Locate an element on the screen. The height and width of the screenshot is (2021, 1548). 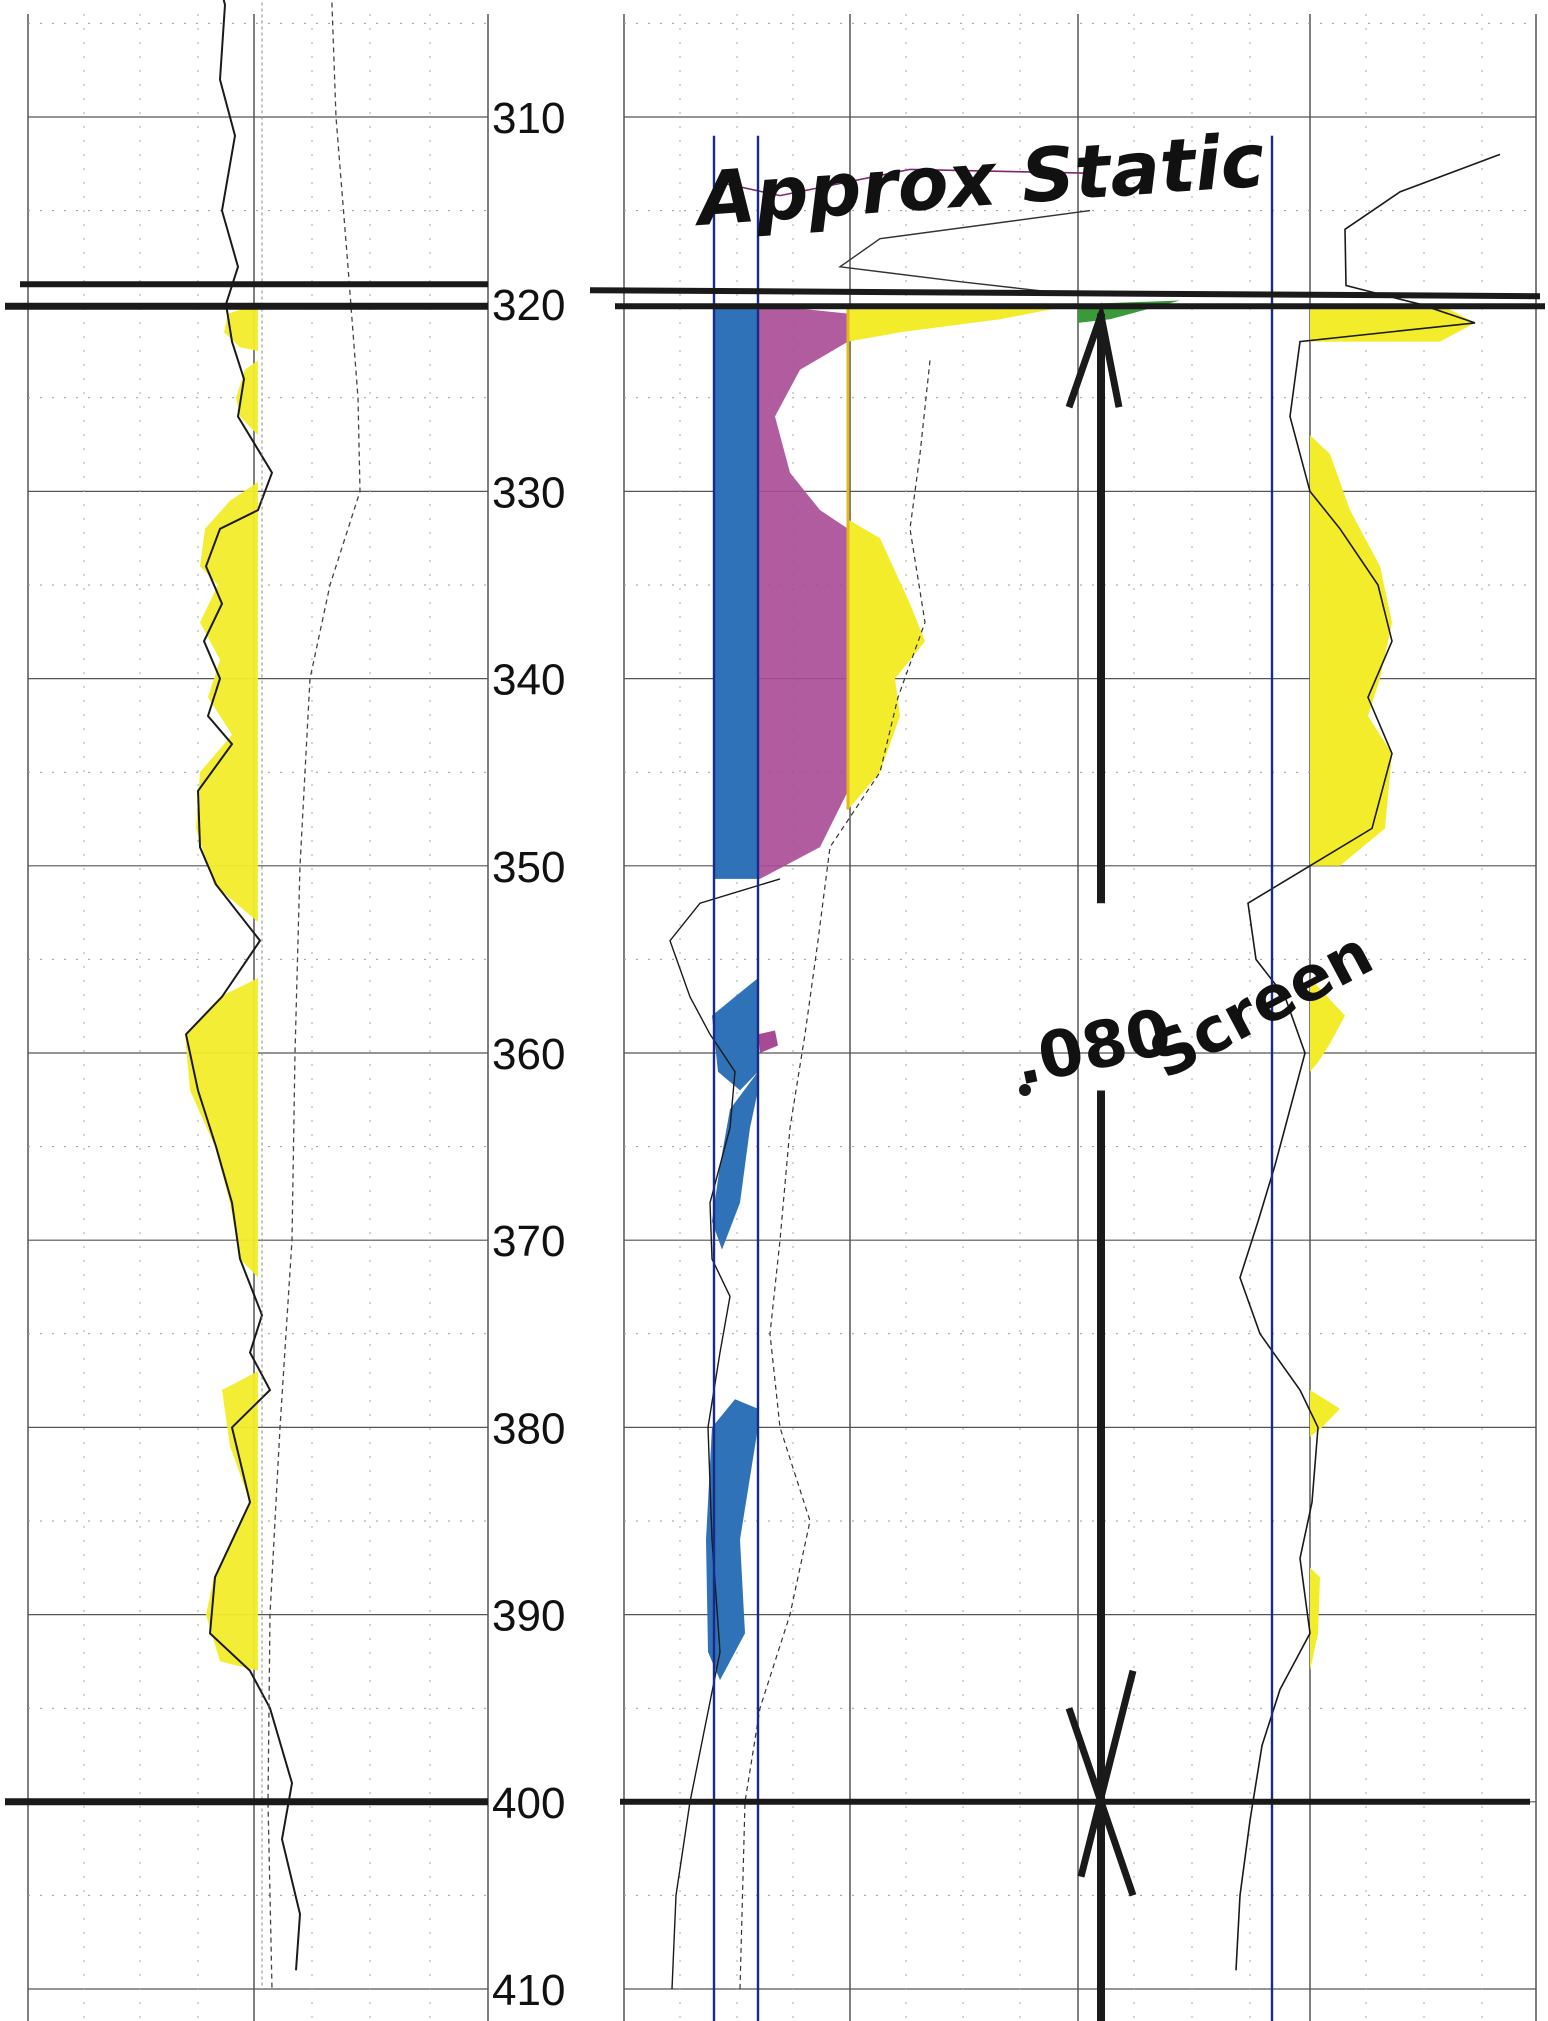
static-level-line is located at coordinates (1065, 293).